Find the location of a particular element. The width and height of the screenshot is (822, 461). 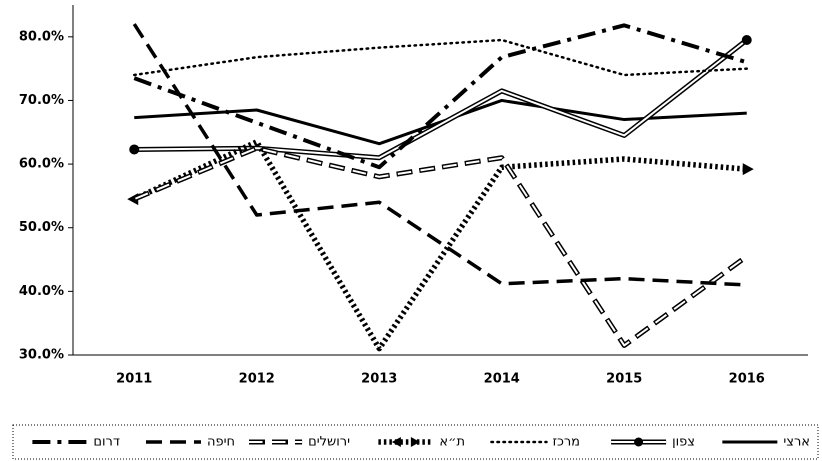

y-tick-label: 70.0% is located at coordinates (41, 100).